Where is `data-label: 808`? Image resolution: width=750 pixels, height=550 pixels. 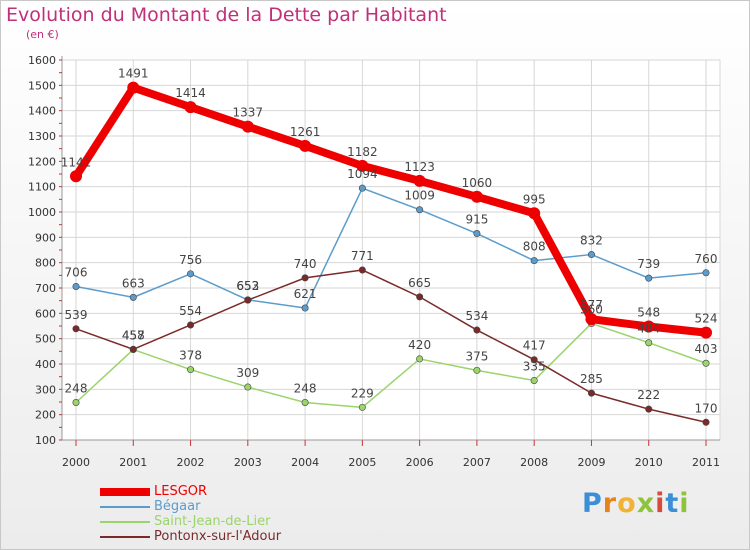
data-label: 808 is located at coordinates (534, 247).